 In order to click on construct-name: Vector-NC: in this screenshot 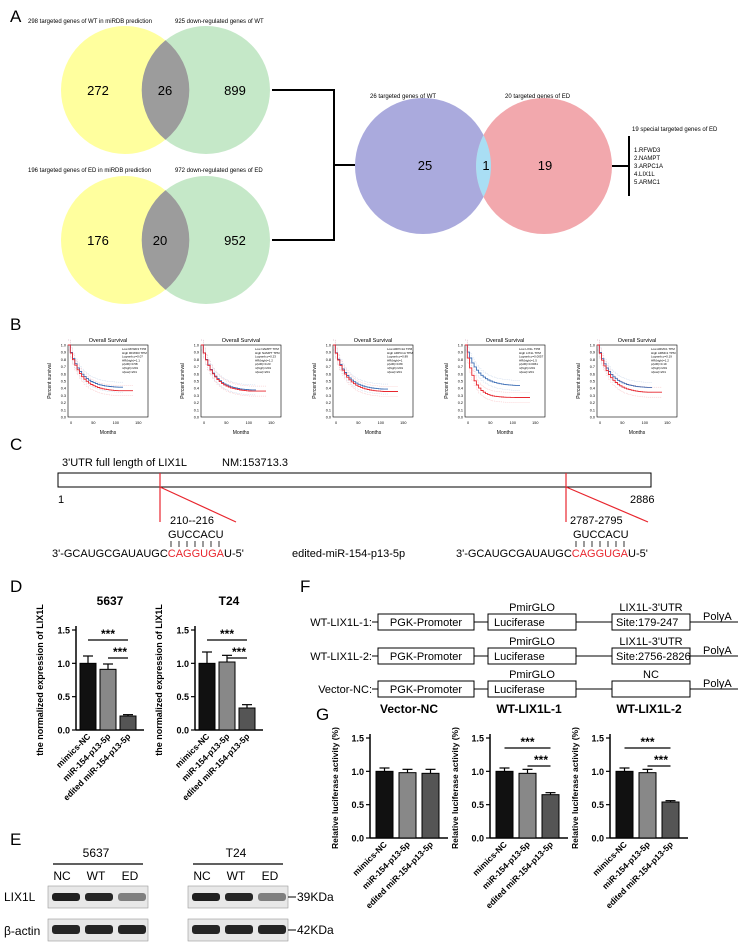, I will do `click(345, 690)`.